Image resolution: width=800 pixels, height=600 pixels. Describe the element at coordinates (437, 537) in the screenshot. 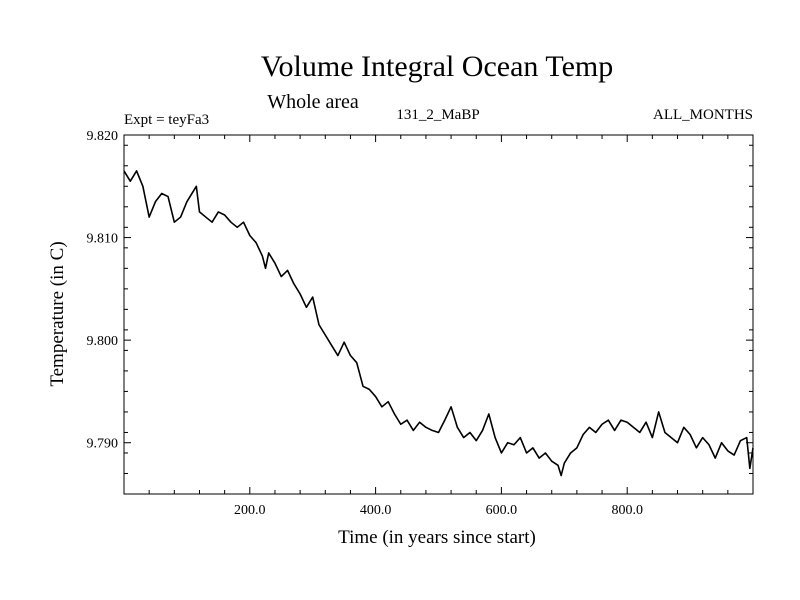

I see `x-axis-label: Time (in years since start)` at that location.